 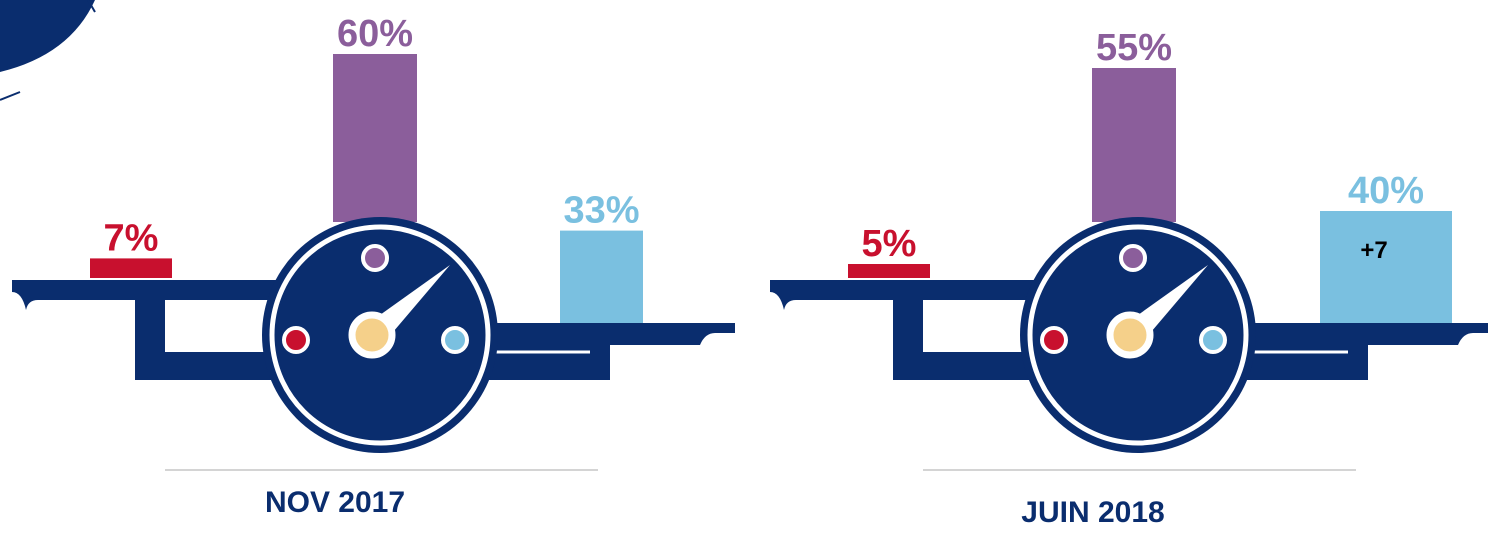 I want to click on chart-title: NOV 2017, so click(x=335, y=502).